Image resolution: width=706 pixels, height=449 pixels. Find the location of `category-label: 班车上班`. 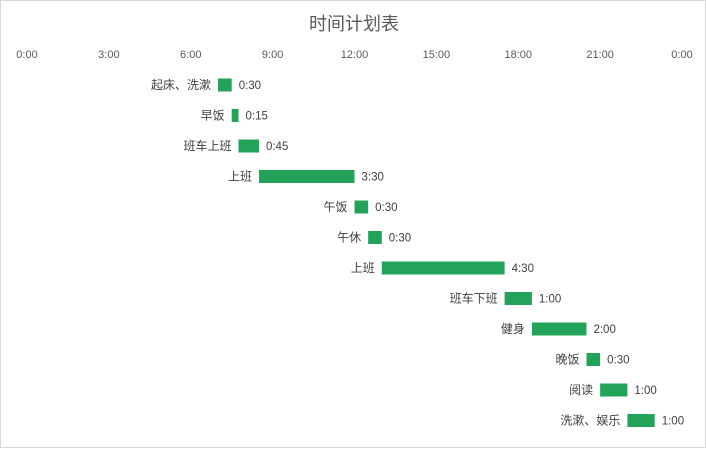

category-label: 班车上班 is located at coordinates (207, 145).